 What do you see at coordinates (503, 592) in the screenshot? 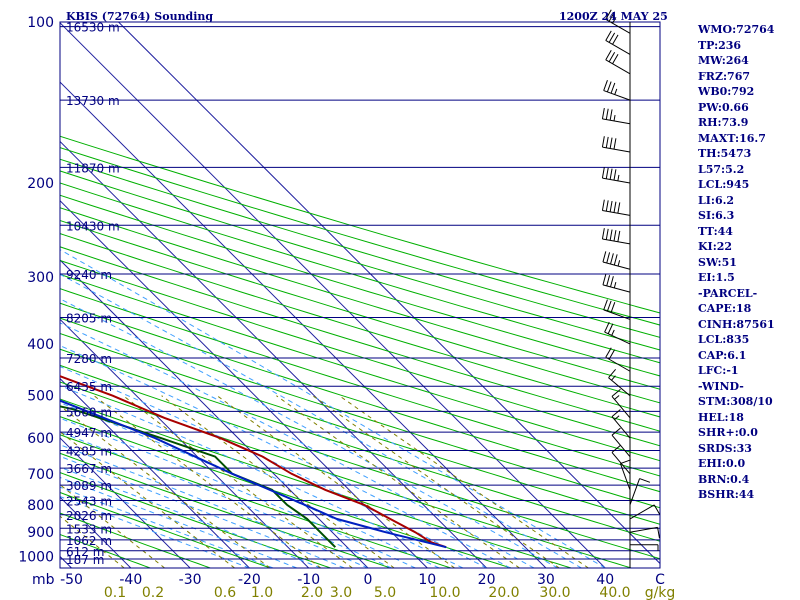
I see `mixing-ratio-tick-label: 20.0` at bounding box center [503, 592].